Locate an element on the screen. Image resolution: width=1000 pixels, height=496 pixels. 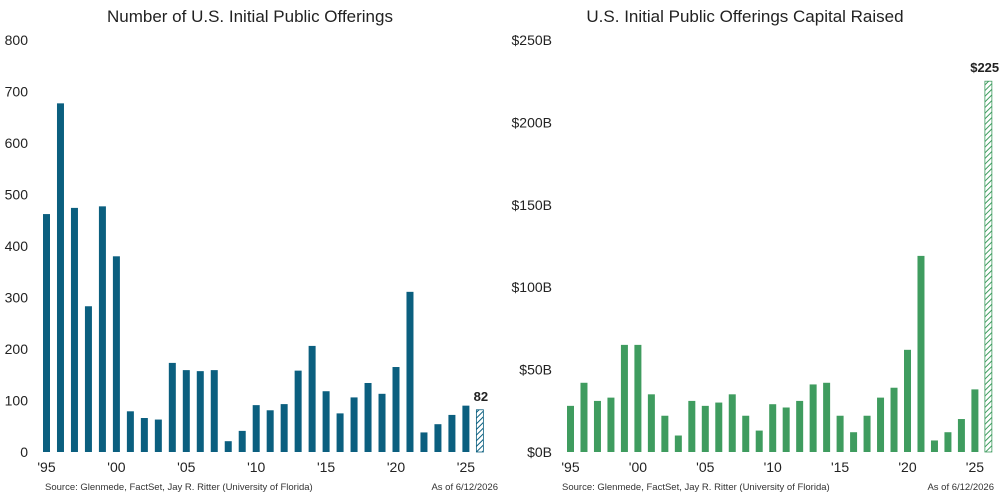
chart2-ytd-label: $225B is located at coordinates (985, 67).